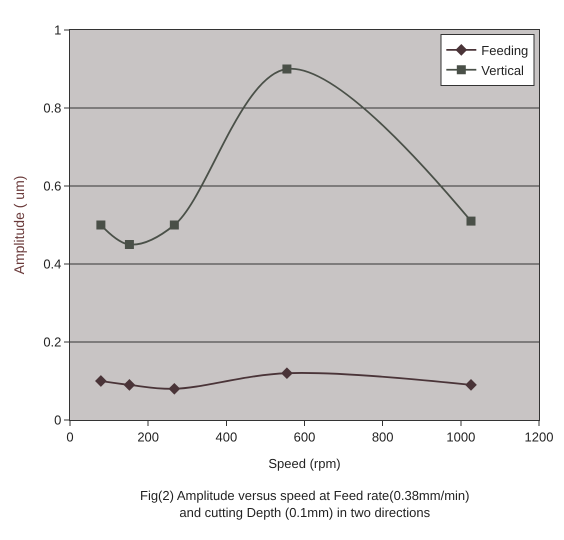 This screenshot has width=564, height=540. I want to click on x-tick-label: 800, so click(383, 437).